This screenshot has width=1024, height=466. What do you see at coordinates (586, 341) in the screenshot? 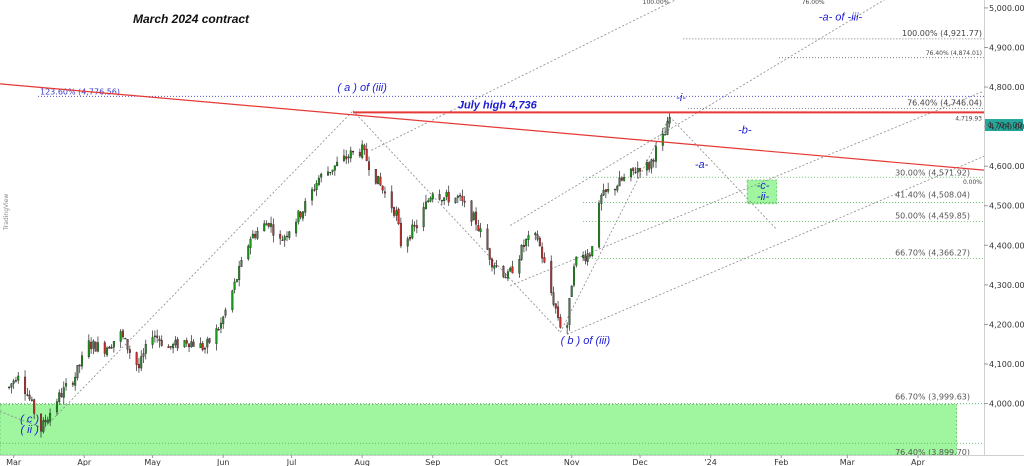
I see `wave-label: ( b ) of (iii)` at bounding box center [586, 341].